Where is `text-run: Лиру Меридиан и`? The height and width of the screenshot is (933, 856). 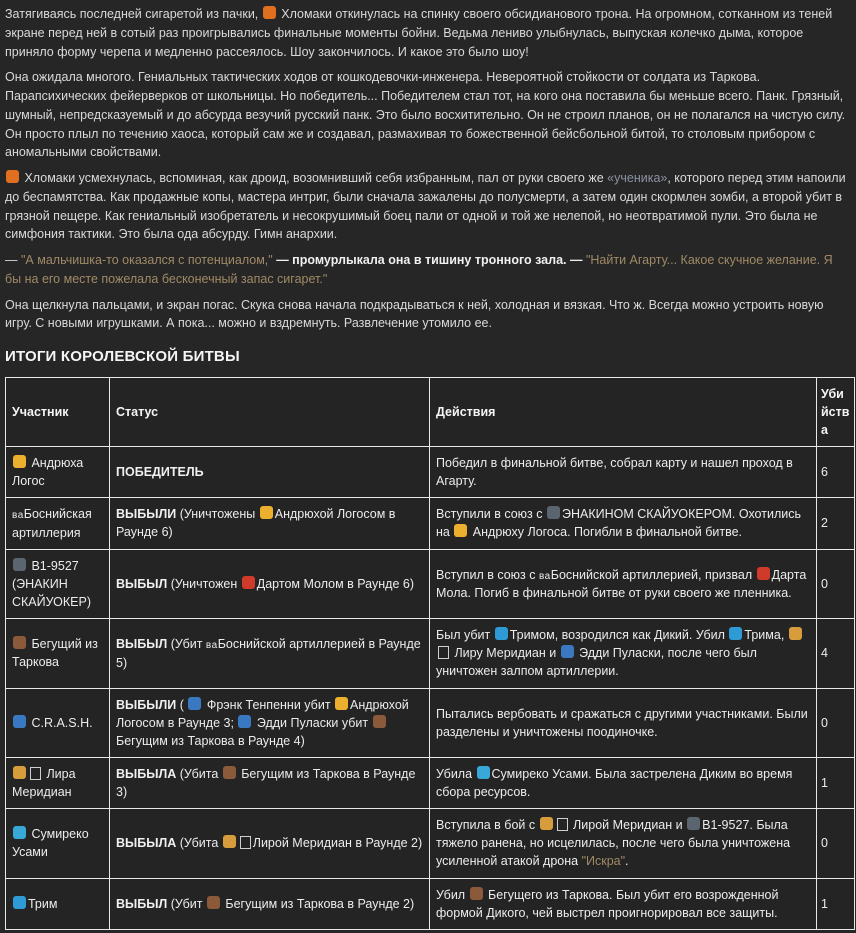
text-run: Лиру Меридиан и is located at coordinates (505, 653).